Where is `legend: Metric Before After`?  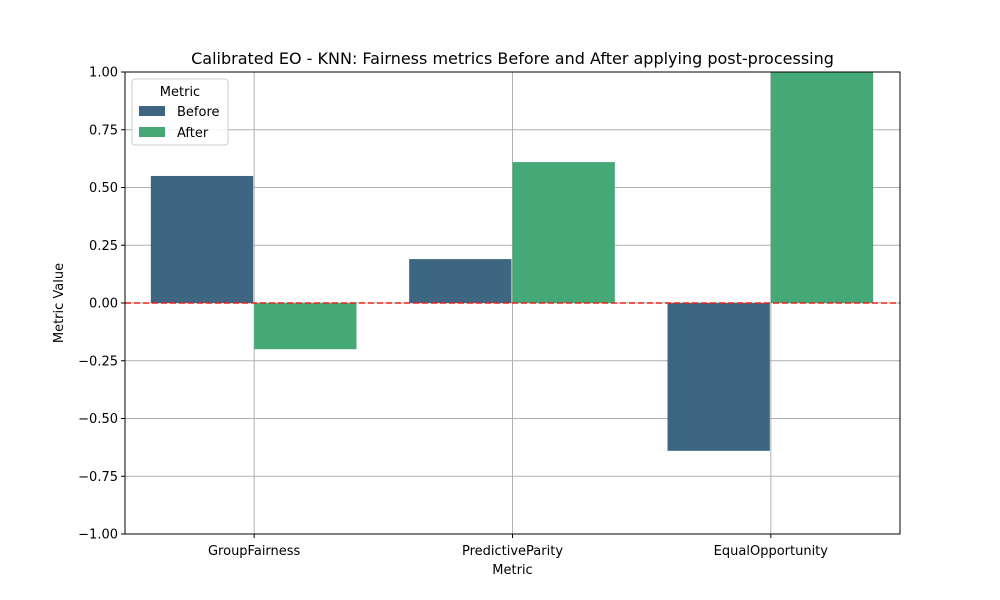 legend: Metric Before After is located at coordinates (180, 112).